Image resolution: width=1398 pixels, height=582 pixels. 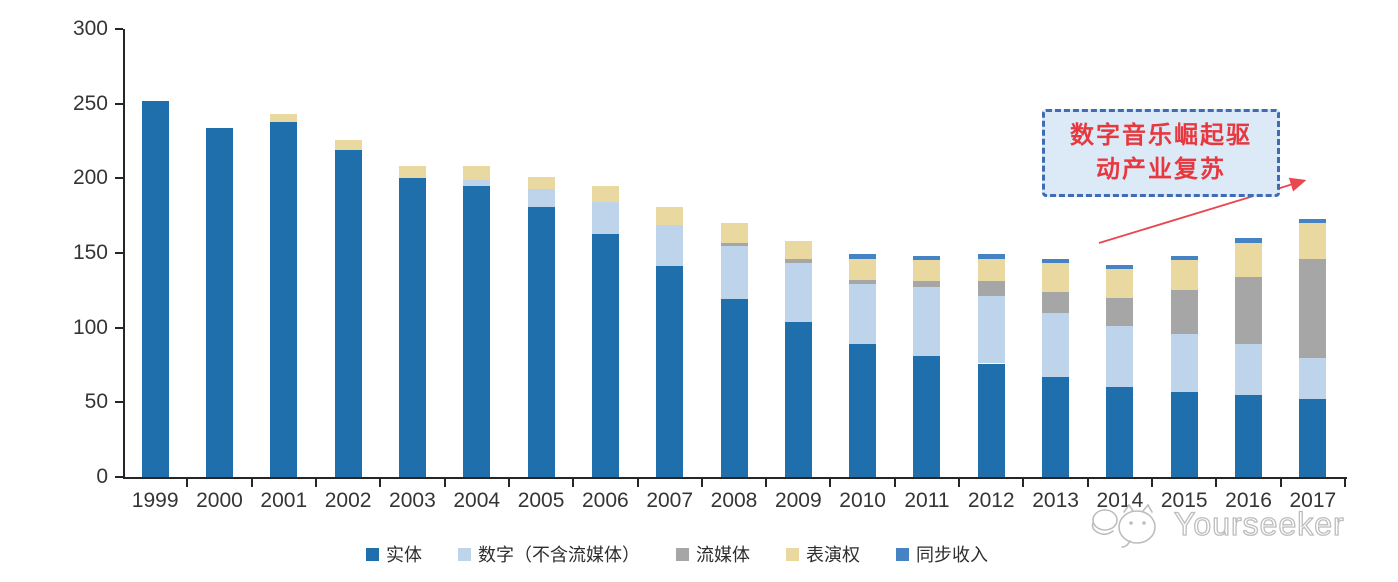 I want to click on legend-item: 实体, so click(x=394, y=554).